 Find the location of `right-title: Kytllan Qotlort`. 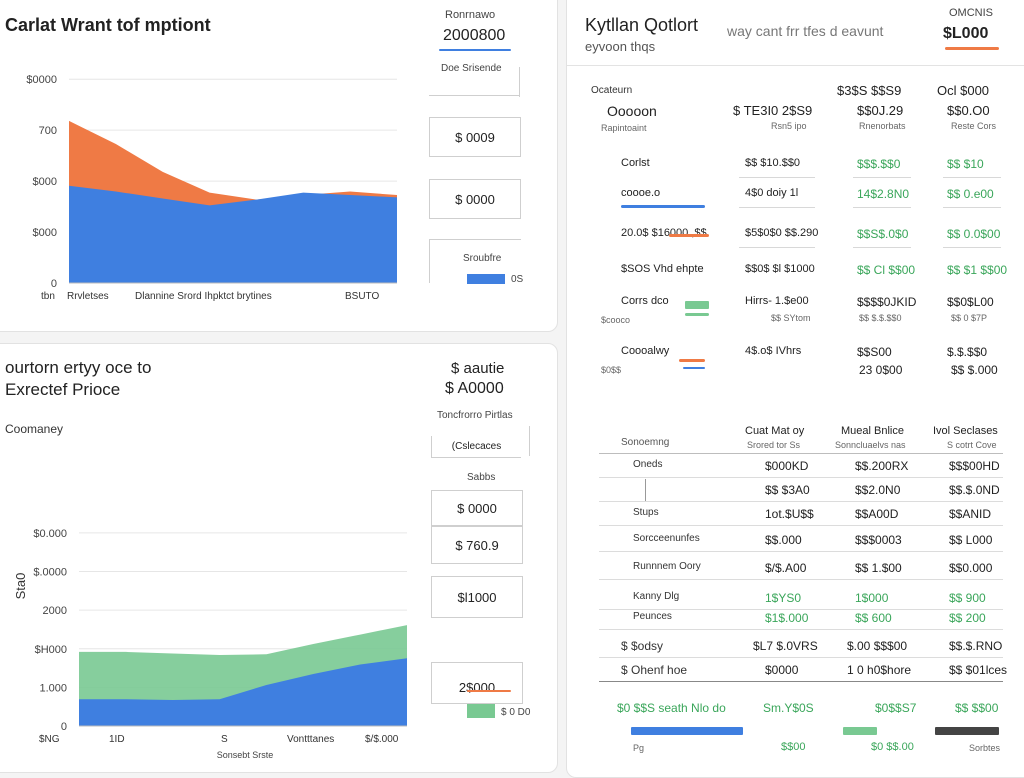

right-title: Kytllan Qotlort is located at coordinates (642, 25).